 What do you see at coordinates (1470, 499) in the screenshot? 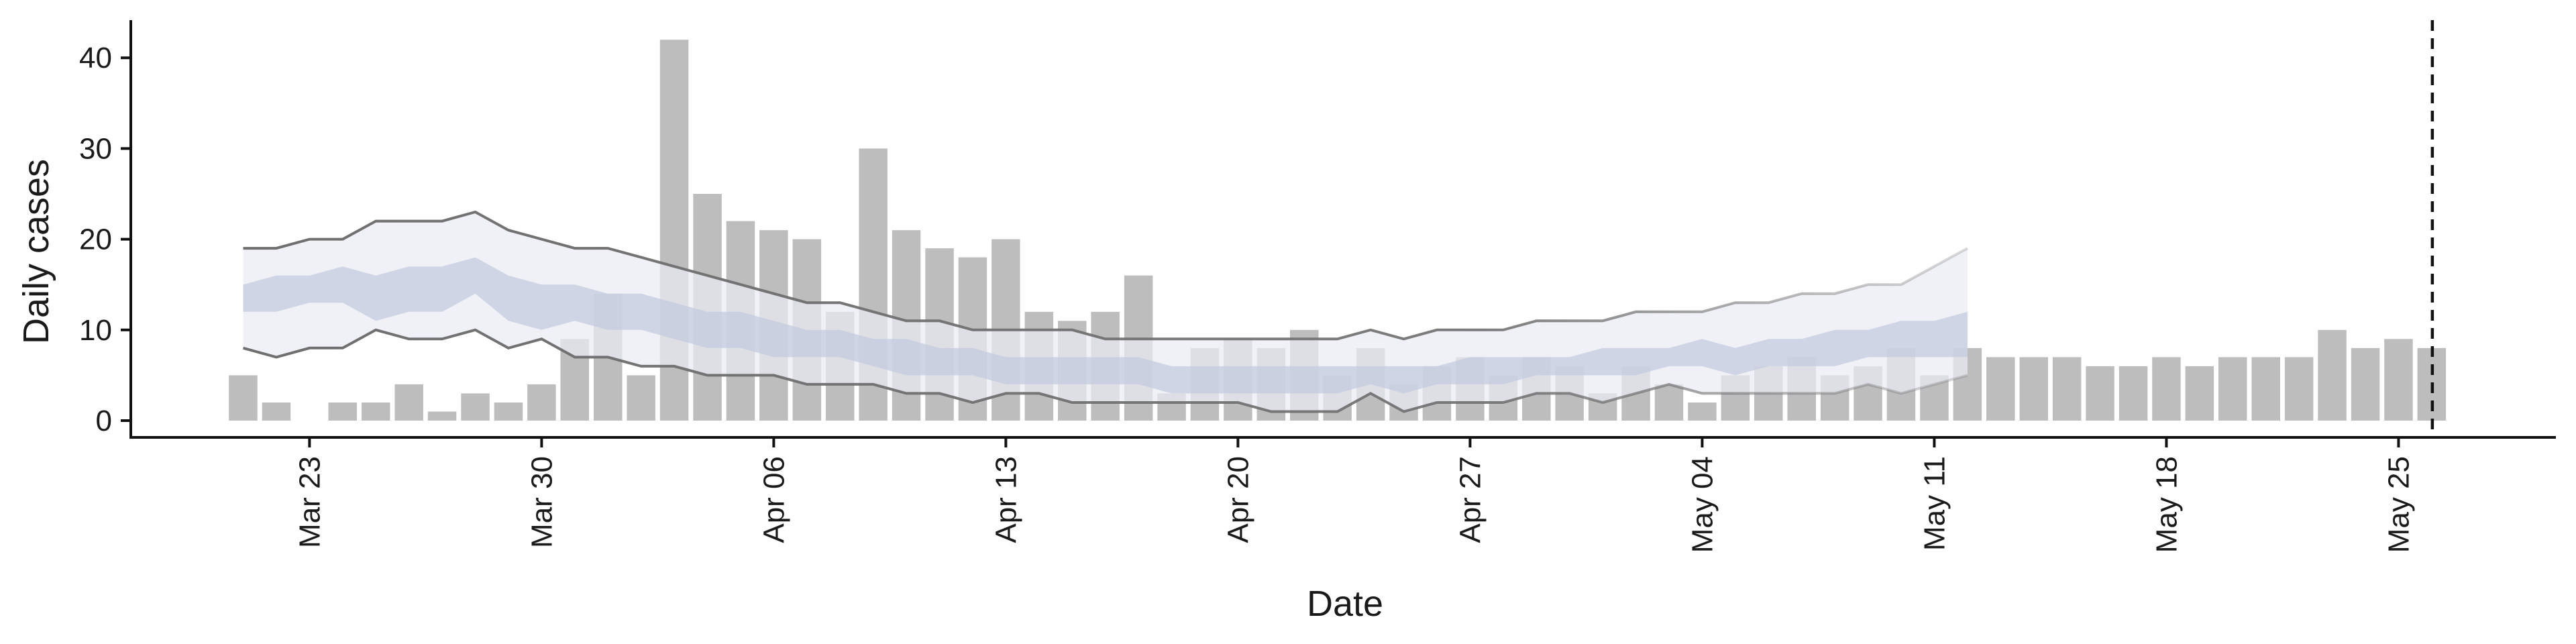
I see `x-tick-label-Apr-27: Apr 27` at bounding box center [1470, 499].